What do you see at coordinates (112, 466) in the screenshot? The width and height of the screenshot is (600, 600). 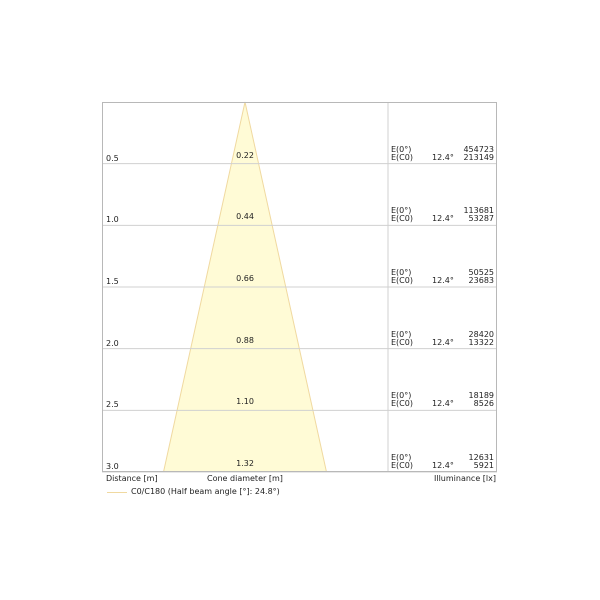 I see `distance-value: 3.0` at bounding box center [112, 466].